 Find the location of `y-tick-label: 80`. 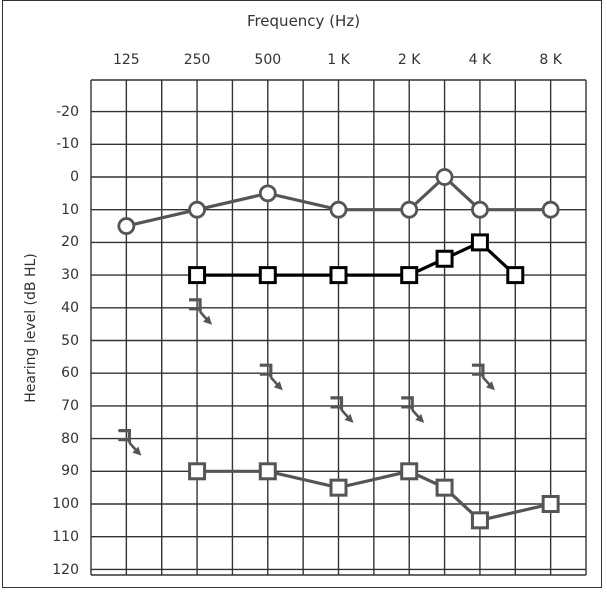

y-tick-label: 80 is located at coordinates (70, 438).